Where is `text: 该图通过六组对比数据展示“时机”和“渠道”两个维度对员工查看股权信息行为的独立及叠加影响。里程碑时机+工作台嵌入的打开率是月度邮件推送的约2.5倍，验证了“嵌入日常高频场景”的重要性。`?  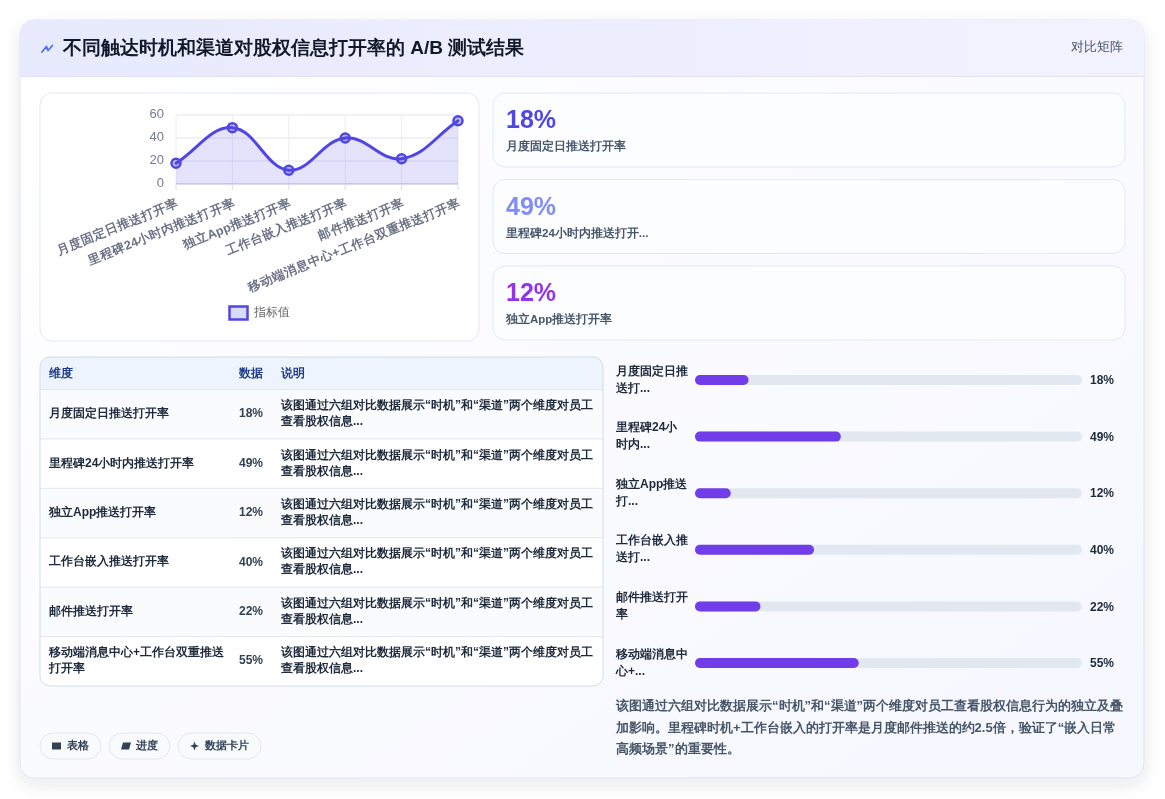 text: 该图通过六组对比数据展示“时机”和“渠道”两个维度对员工查看股权信息行为的独立及叠加影响。里程碑时机+工作台嵌入的打开率是月度邮件推送的约2.5倍，验证了“嵌入日常高频场景”的重要性。 is located at coordinates (869, 727).